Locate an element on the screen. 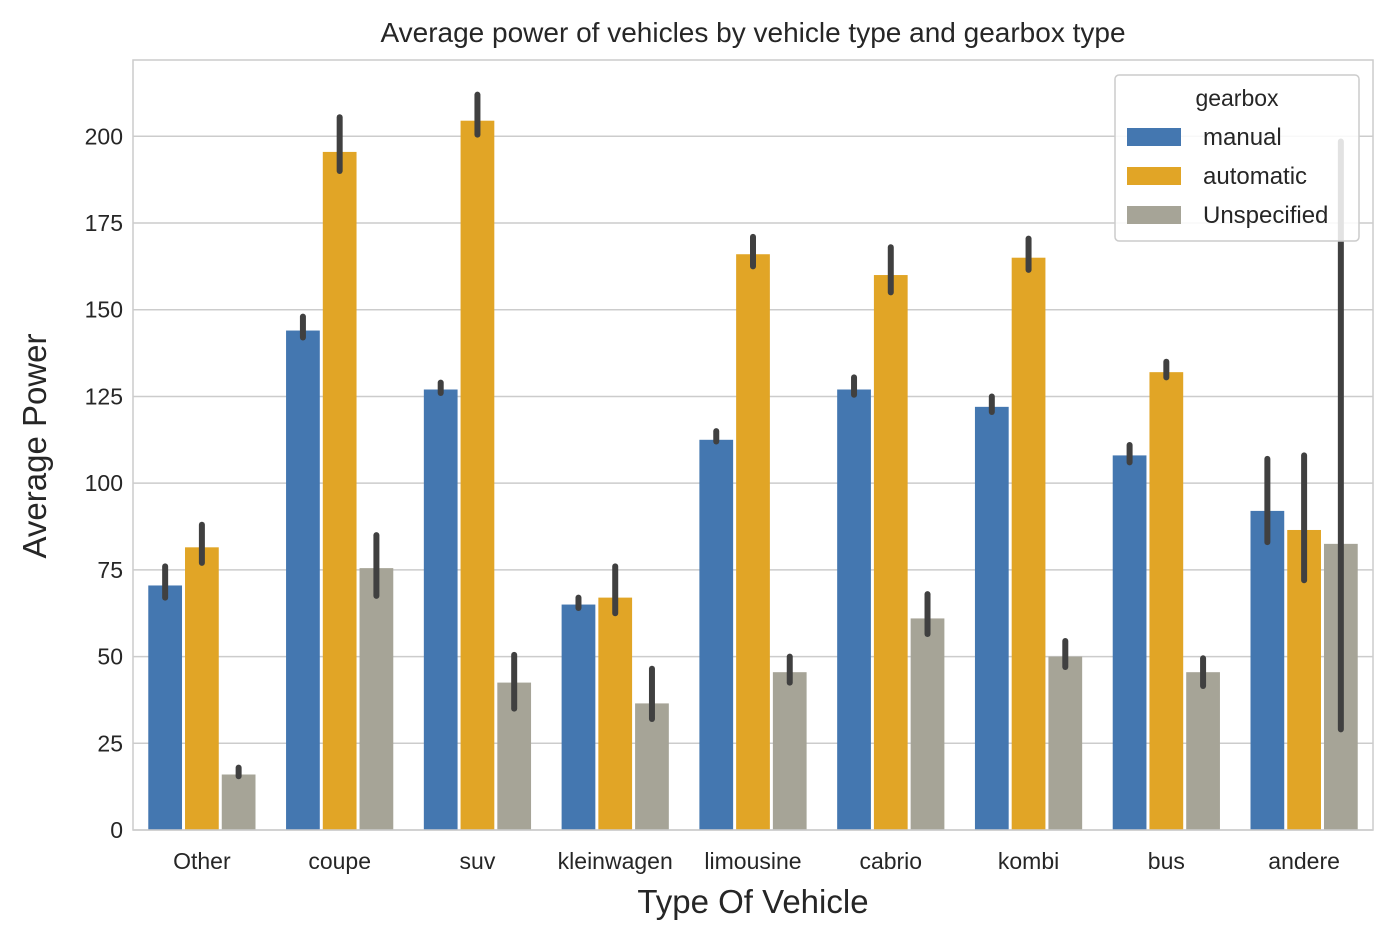 This screenshot has height=948, width=1393. legend-title: gearbox is located at coordinates (1237, 98).